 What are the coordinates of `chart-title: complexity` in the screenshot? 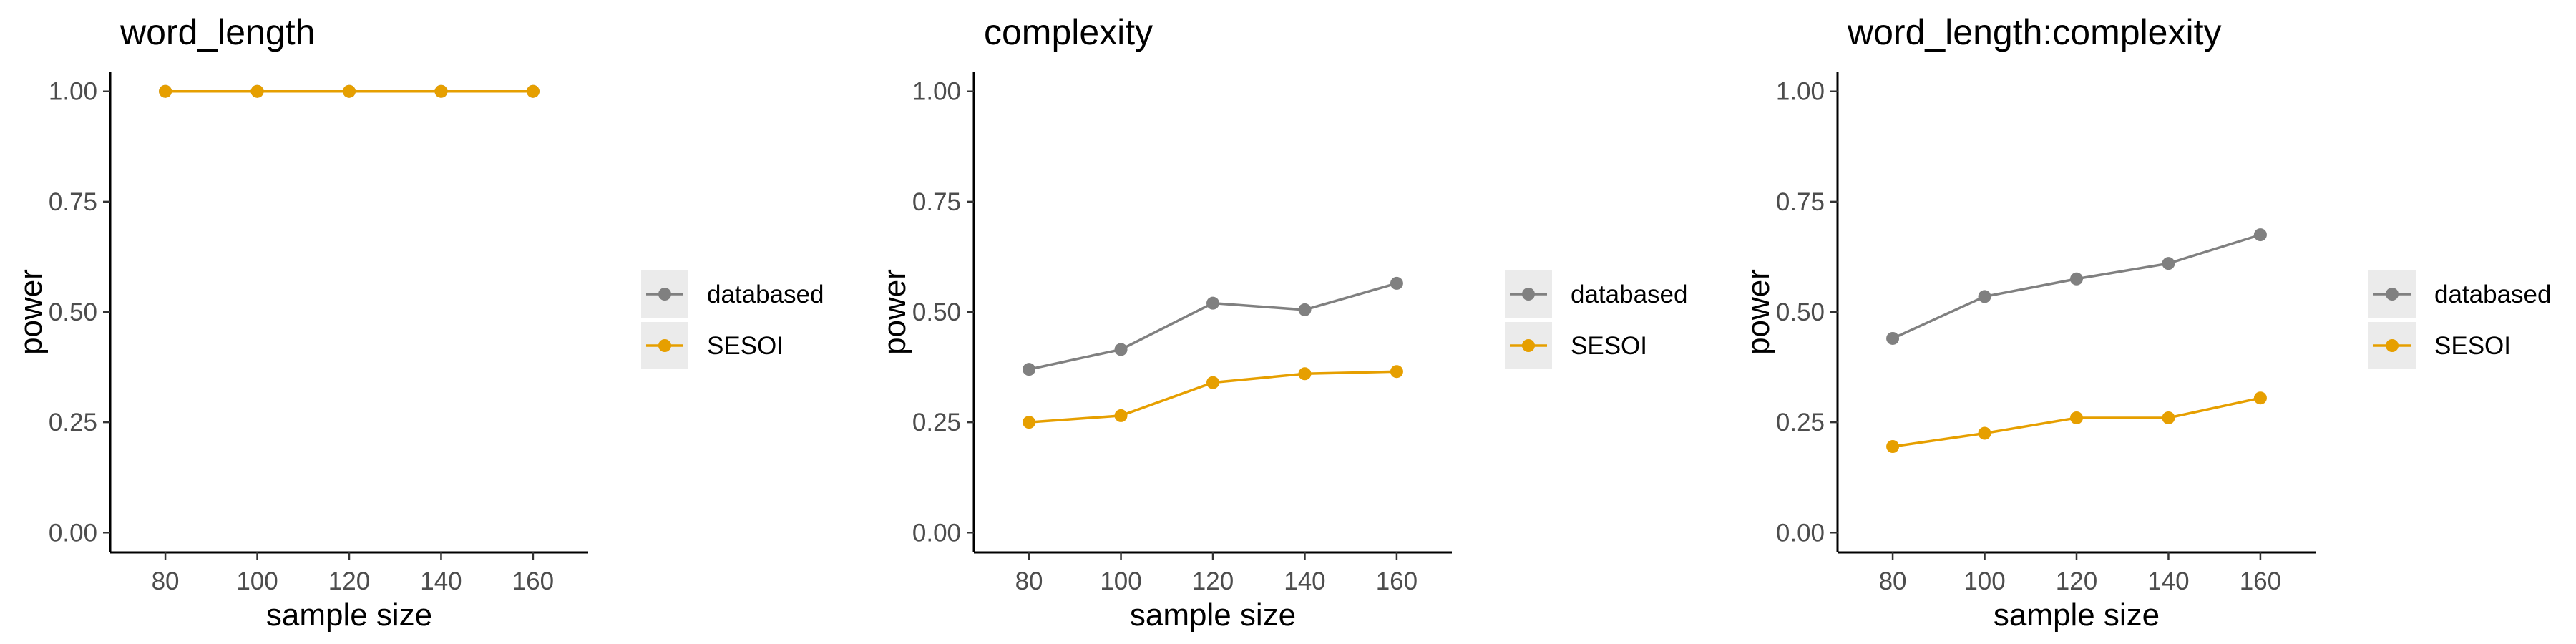 It's located at (1068, 32).